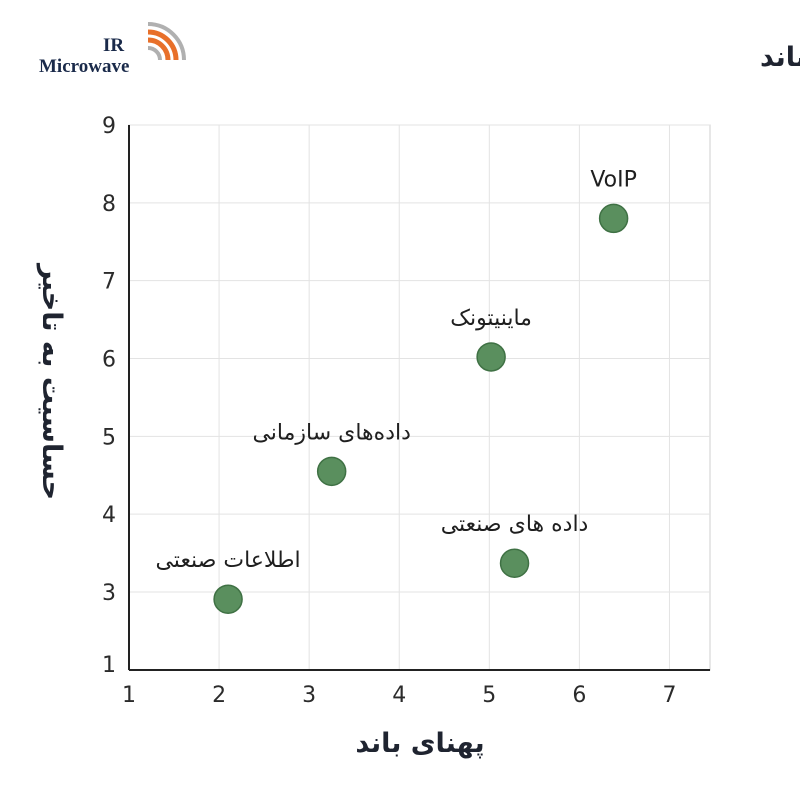 The image size is (800, 800). I want to click on logo-line1: IR, so click(113, 45).